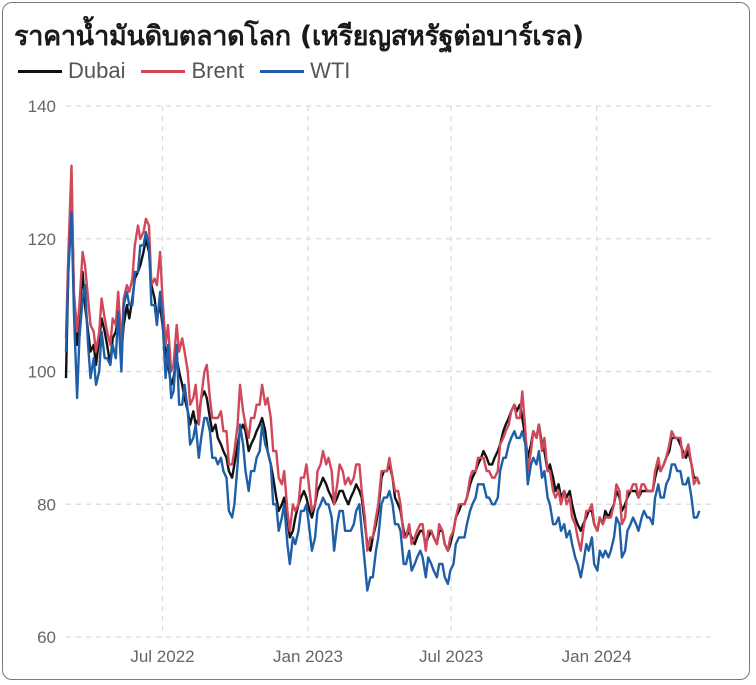 The width and height of the screenshot is (756, 685). Describe the element at coordinates (46, 637) in the screenshot. I see `y-tick-label: 60` at that location.